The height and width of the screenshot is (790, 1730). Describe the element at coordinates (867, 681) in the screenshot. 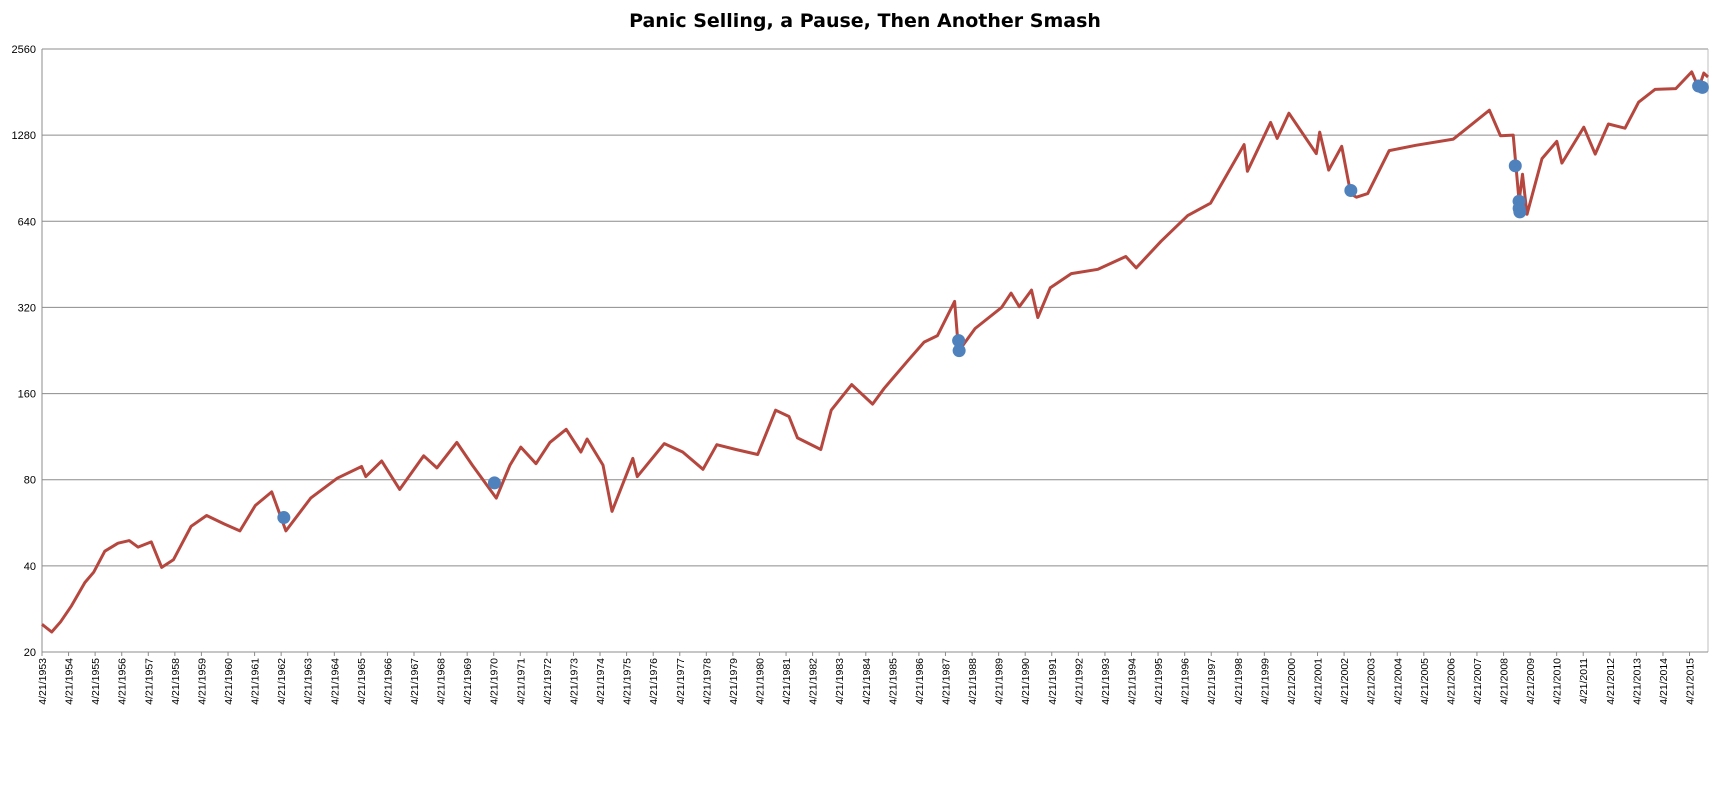

I see `x-tick-label: 4/21/1984` at that location.